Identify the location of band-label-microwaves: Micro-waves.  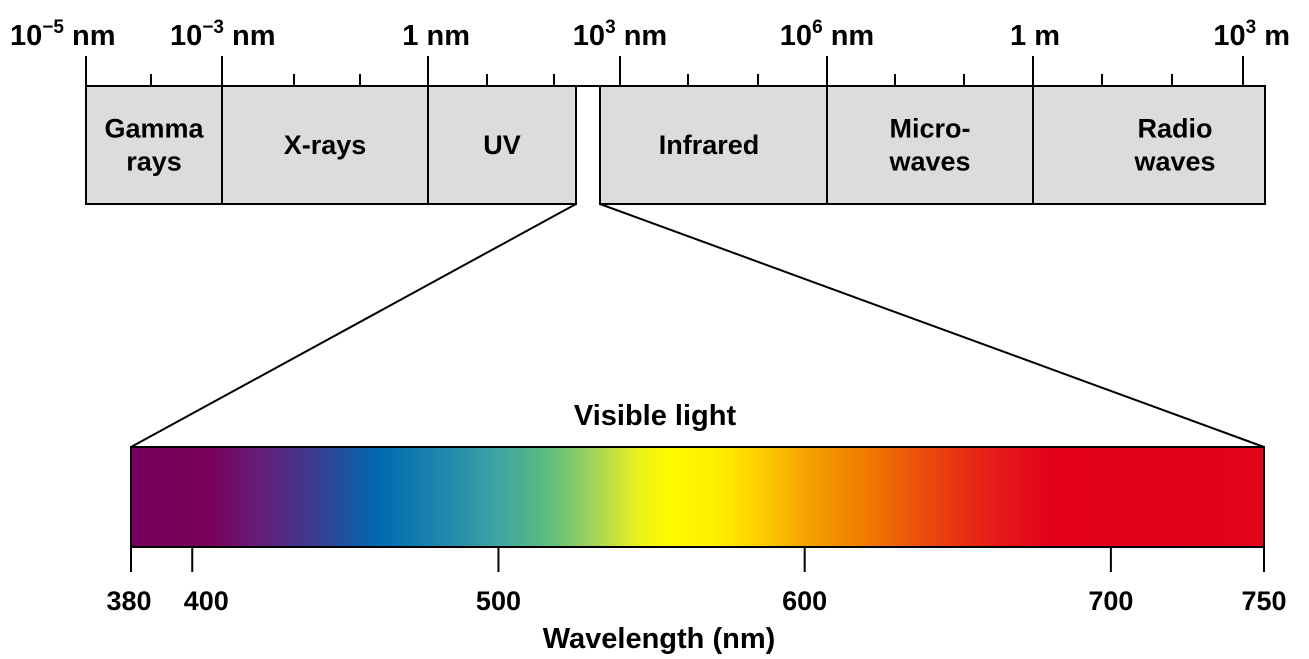
(929, 145).